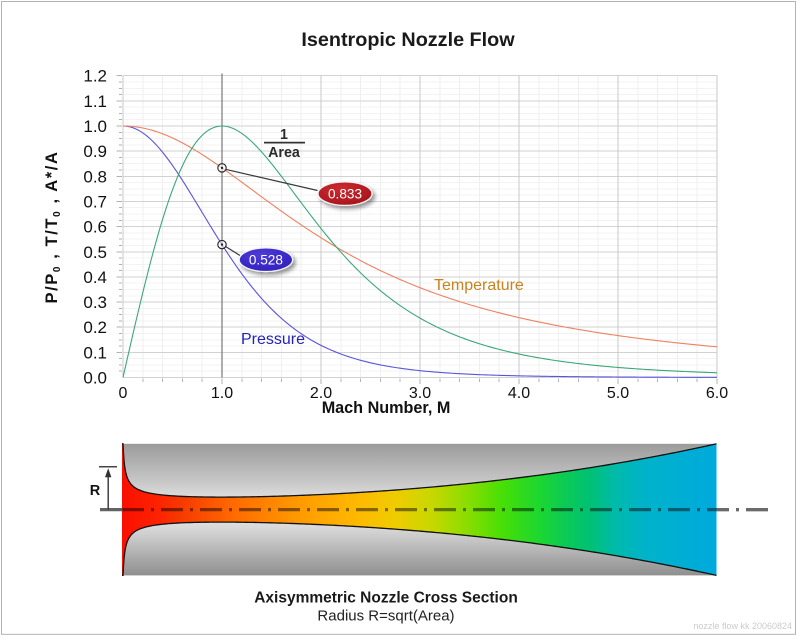  I want to click on svg-text: Area, so click(284, 153).